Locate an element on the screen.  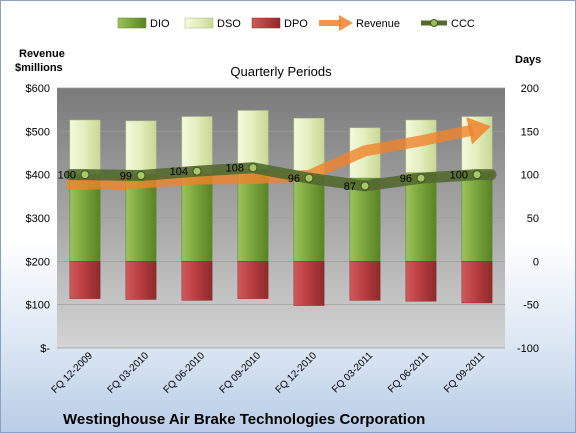
legend-item-dso: DSO is located at coordinates (212, 23).